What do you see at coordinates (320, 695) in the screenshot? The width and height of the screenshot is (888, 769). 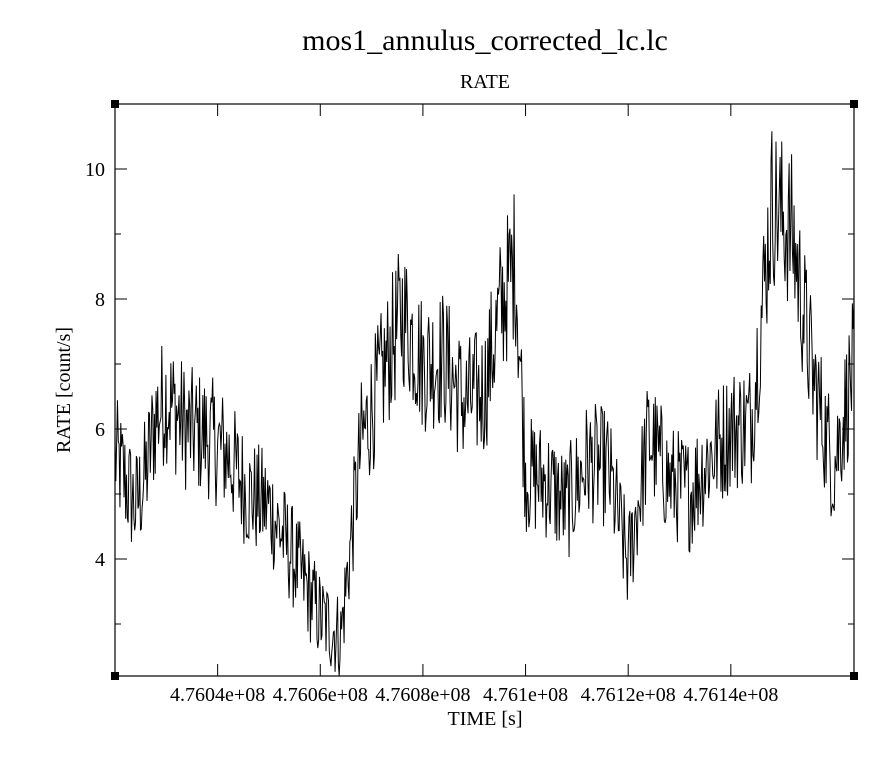 I see `x-tick-label: 4.7606e+08` at bounding box center [320, 695].